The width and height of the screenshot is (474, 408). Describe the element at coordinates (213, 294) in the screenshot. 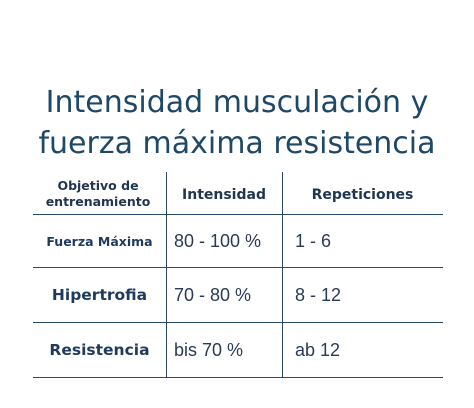

I see `cell-intensidad: 70 - 80 %` at that location.